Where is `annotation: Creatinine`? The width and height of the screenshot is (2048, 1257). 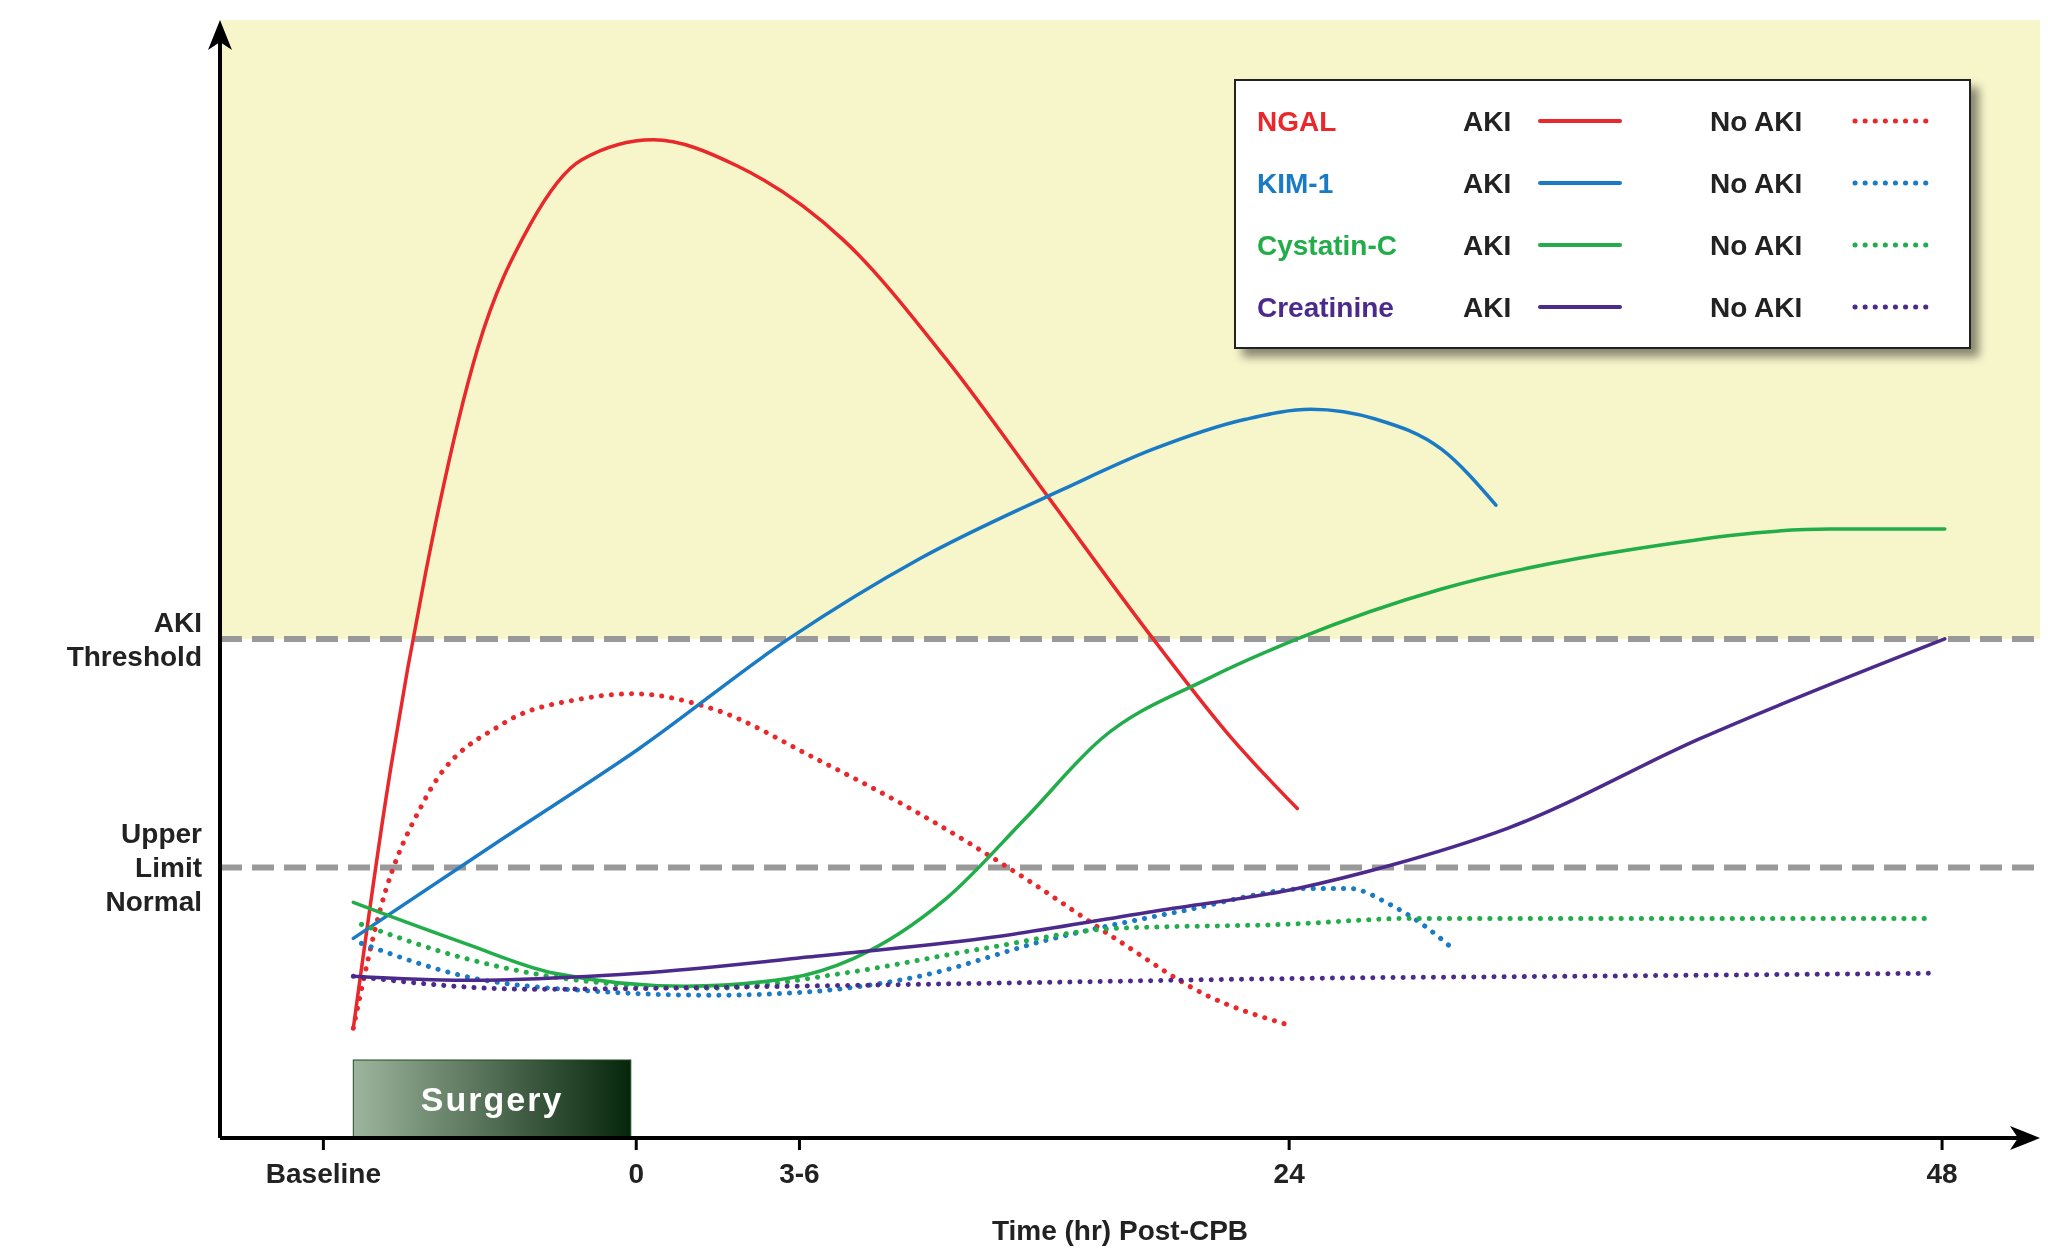
annotation: Creatinine is located at coordinates (1325, 307).